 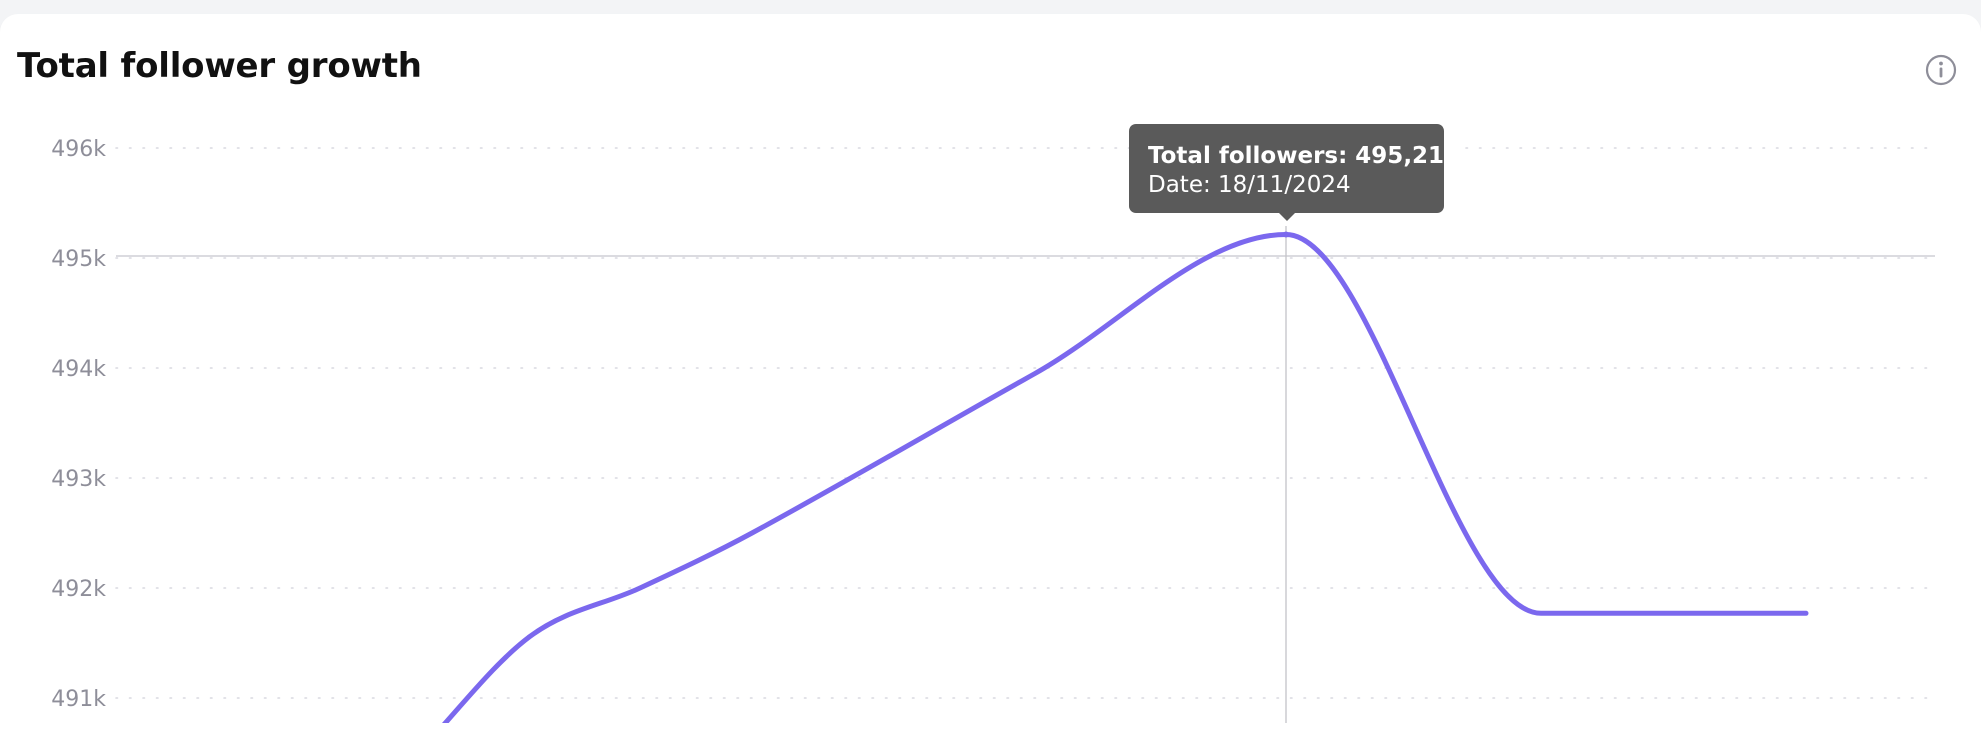 I want to click on chart-title: Total follower growth, so click(x=219, y=66).